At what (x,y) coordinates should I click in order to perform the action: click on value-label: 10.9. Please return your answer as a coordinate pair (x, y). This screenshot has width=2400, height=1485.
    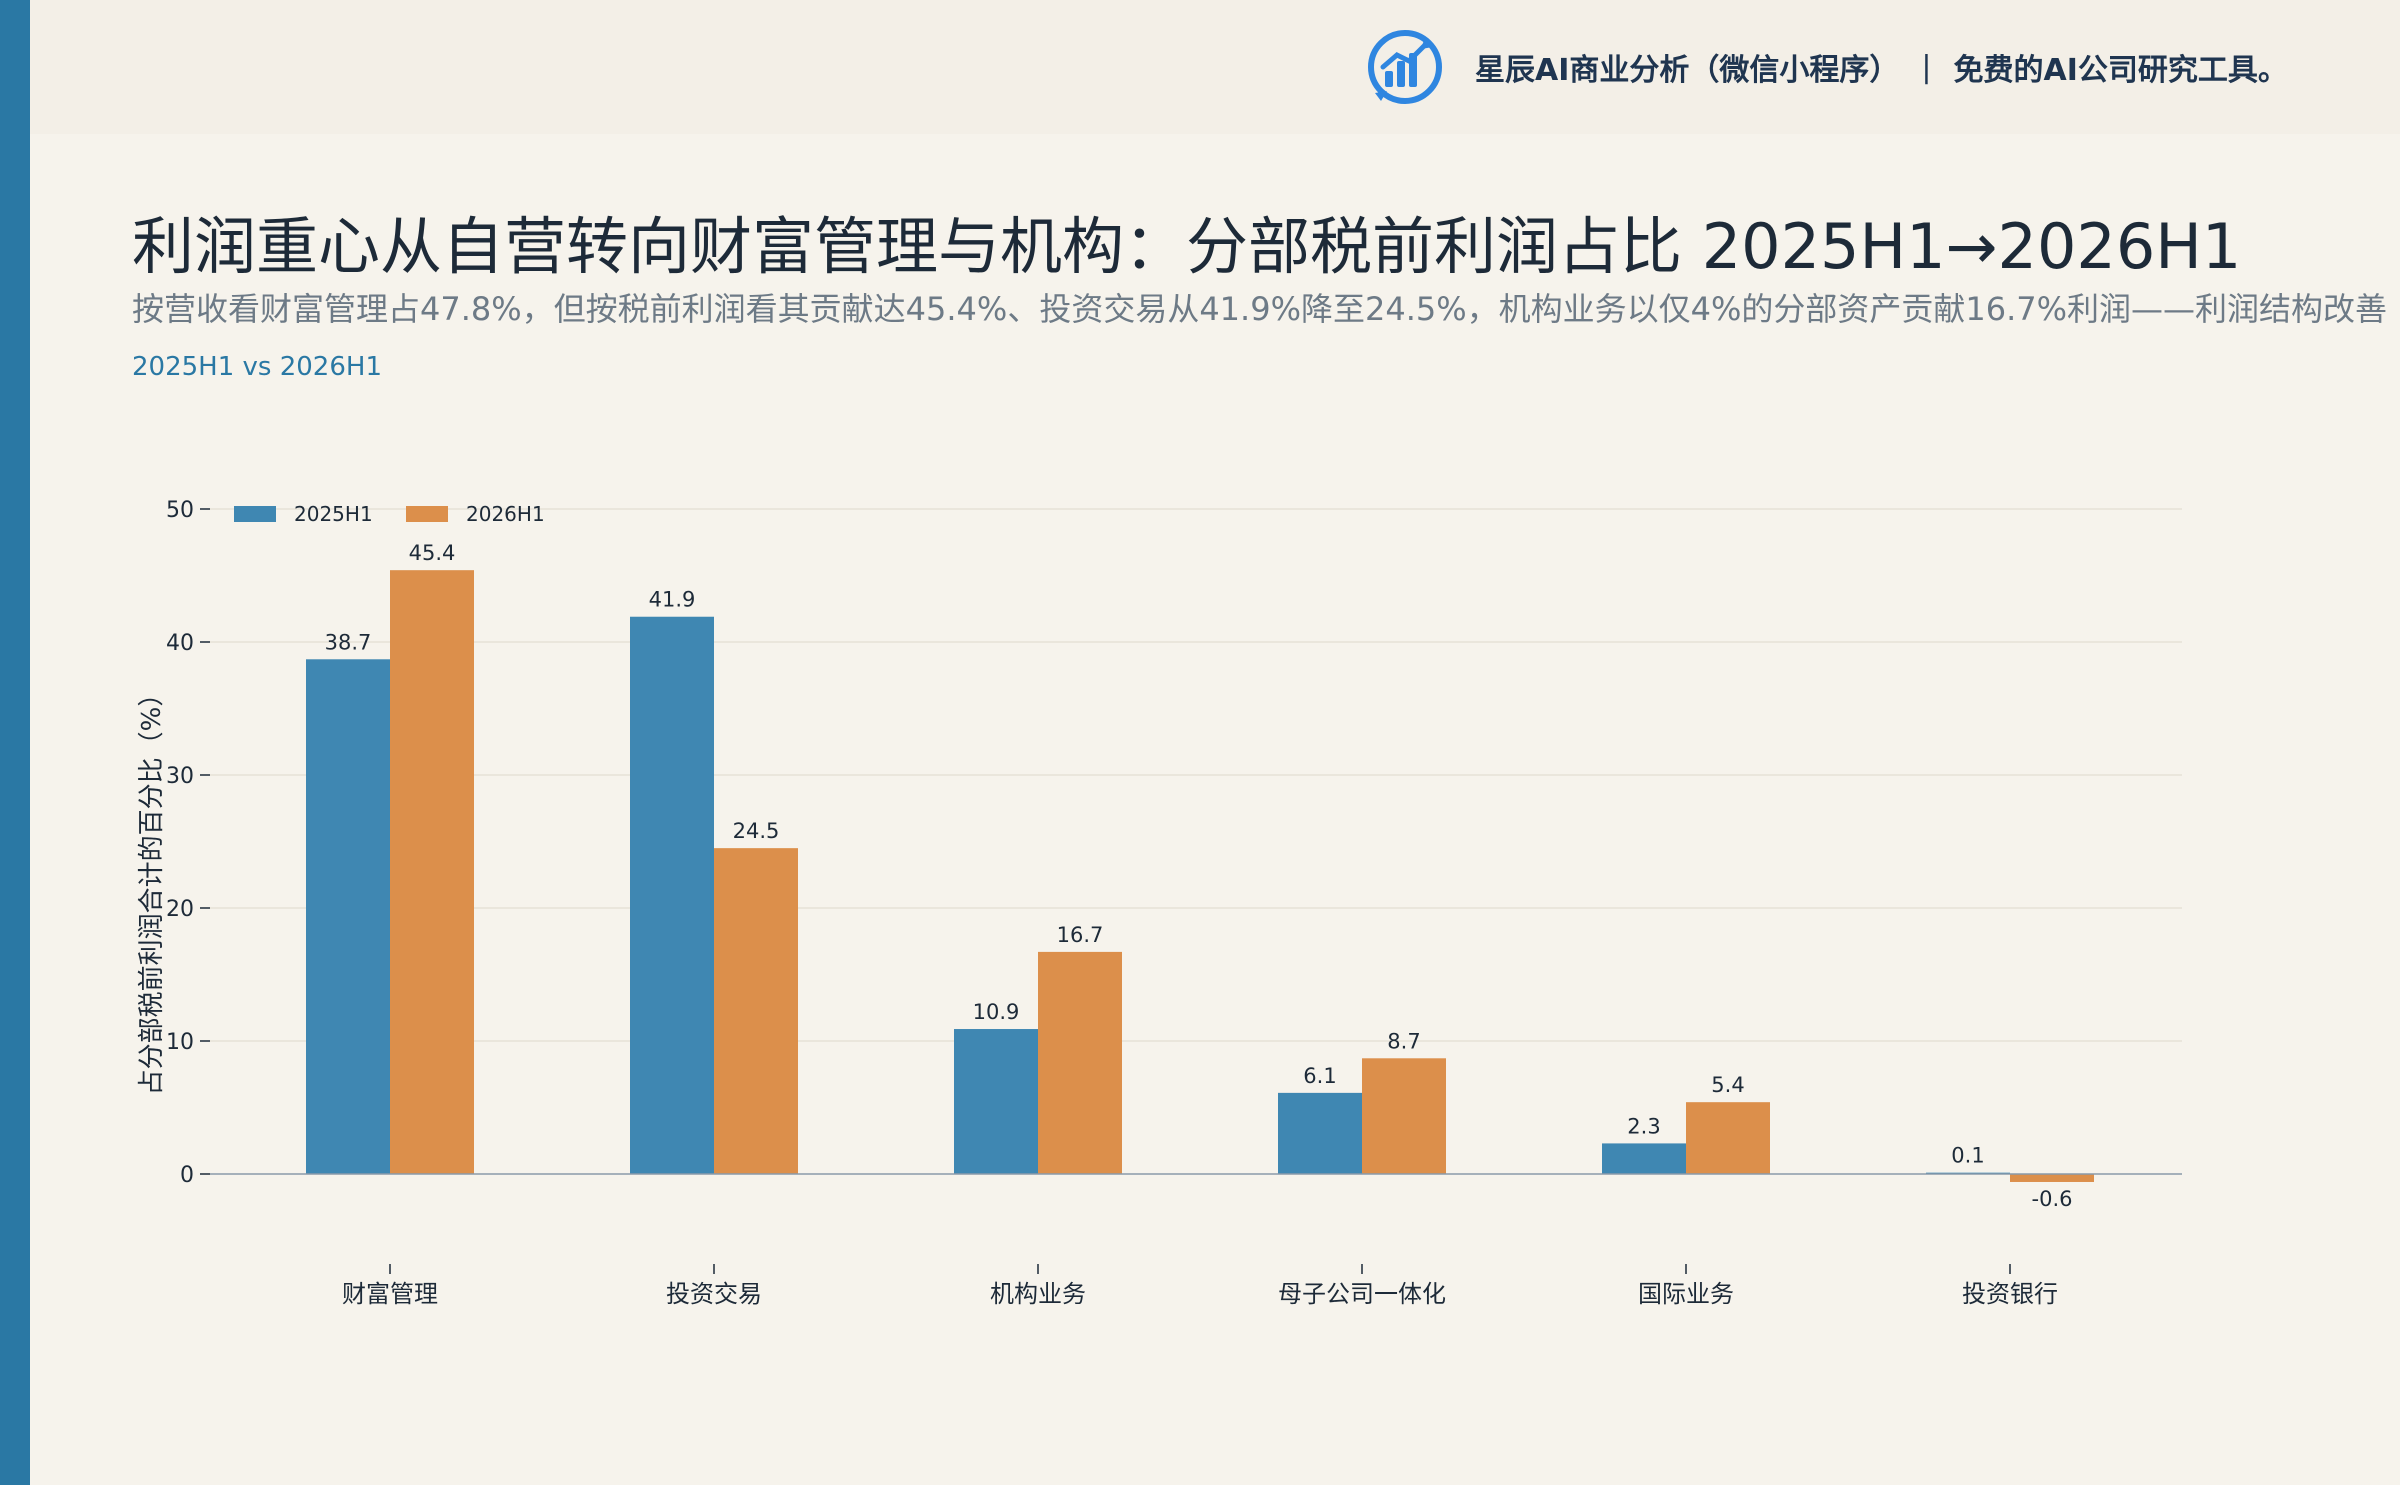
    Looking at the image, I should click on (996, 1012).